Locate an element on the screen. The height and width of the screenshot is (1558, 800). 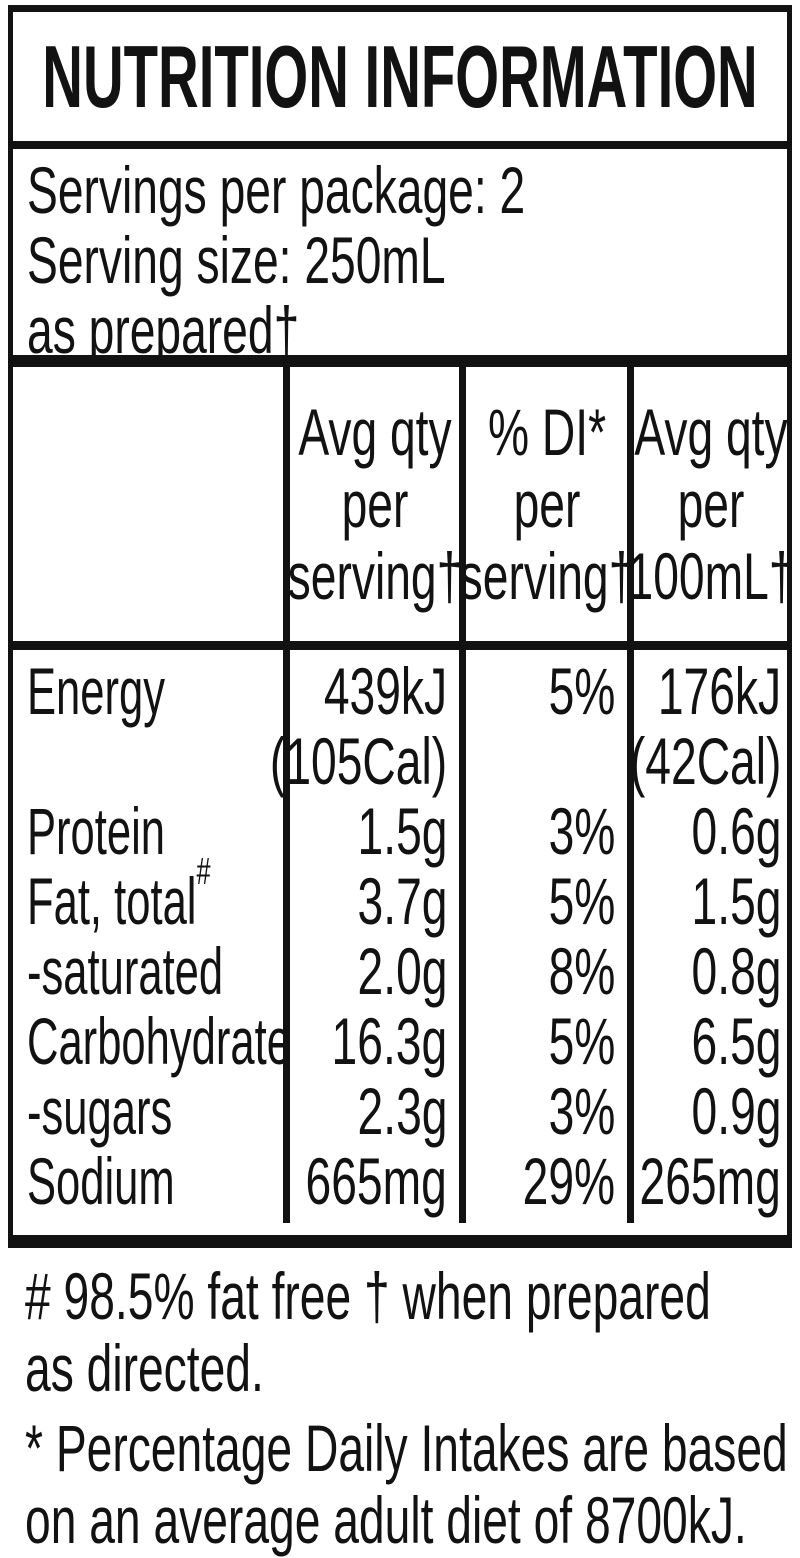
row-sugars-qty-serving: 2.3g is located at coordinates (402, 1111).